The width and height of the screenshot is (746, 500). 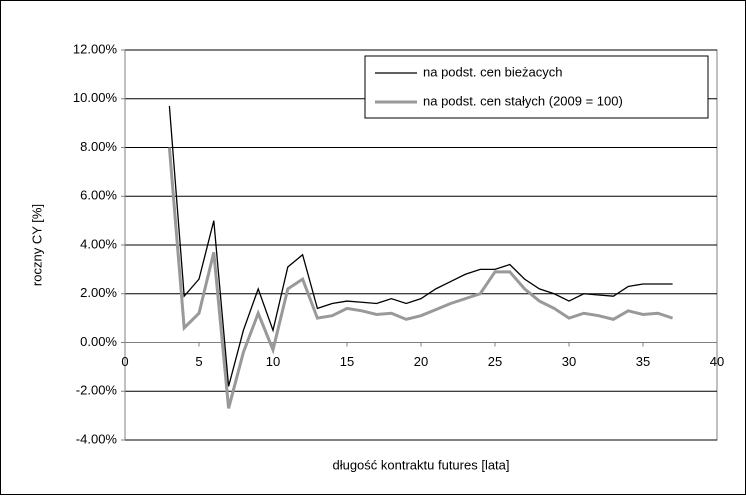 What do you see at coordinates (98, 195) in the screenshot?
I see `y-tick-label: 6.00%` at bounding box center [98, 195].